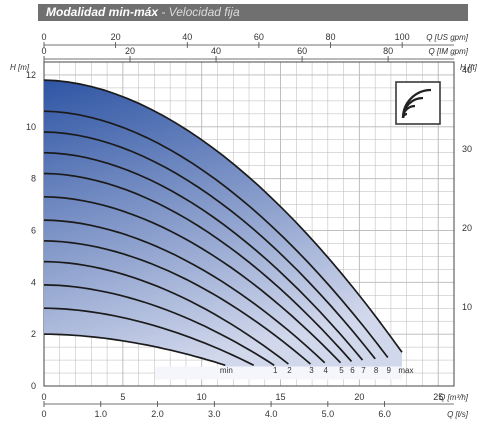  What do you see at coordinates (43, 37) in the screenshot?
I see `tick-top-us: 0` at bounding box center [43, 37].